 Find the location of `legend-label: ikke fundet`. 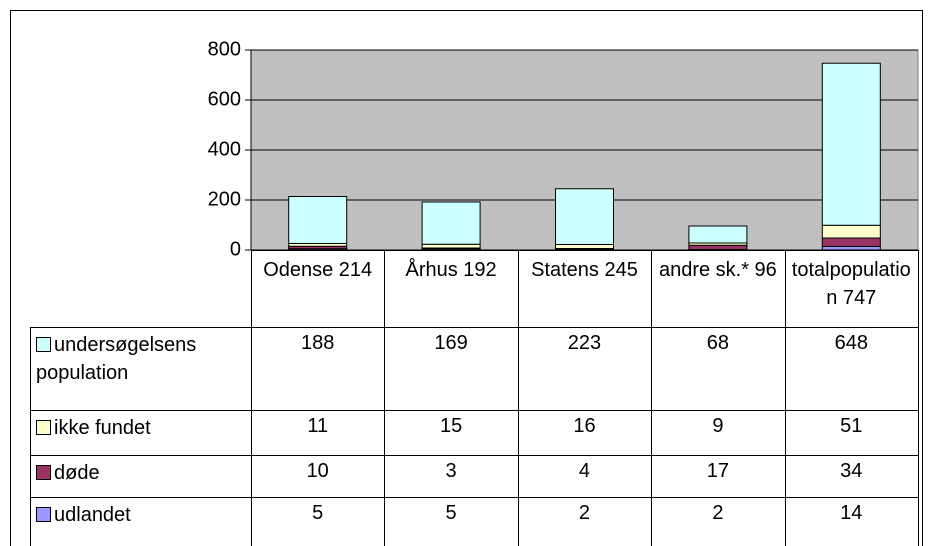

legend-label: ikke fundet is located at coordinates (102, 428).